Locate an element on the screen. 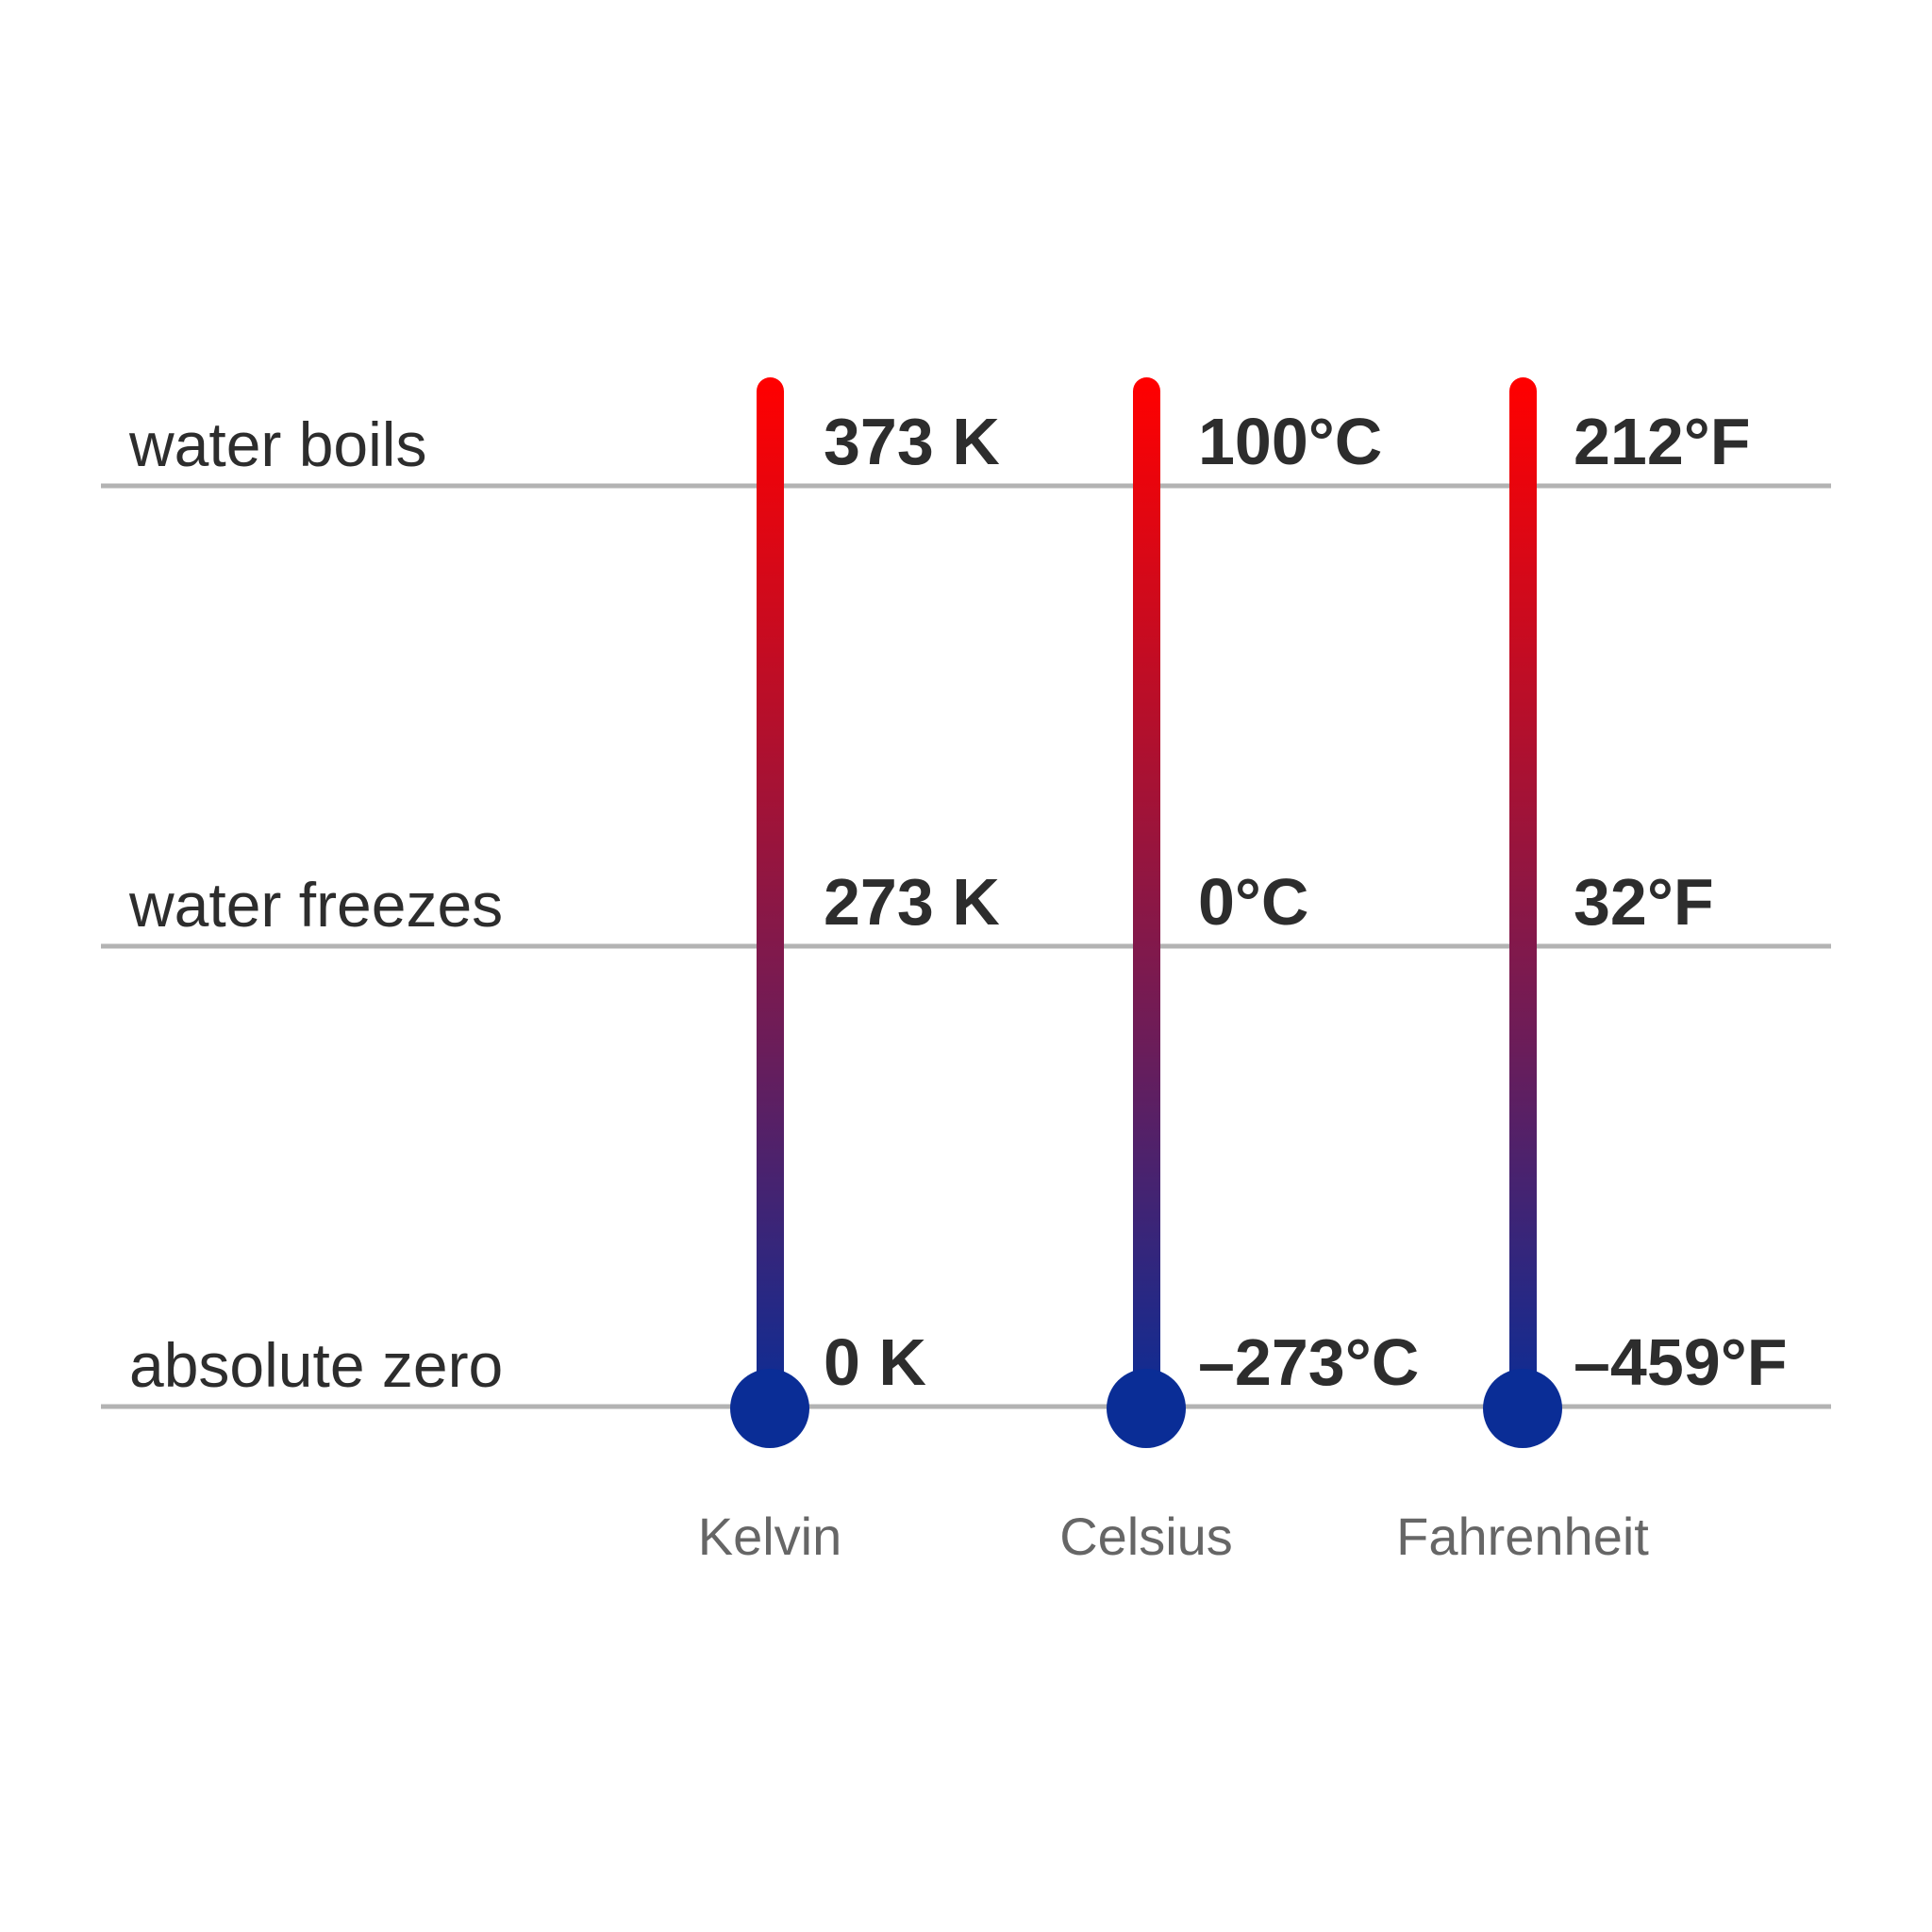  value-fahrenheit-freezes: 32°F is located at coordinates (1644, 902).